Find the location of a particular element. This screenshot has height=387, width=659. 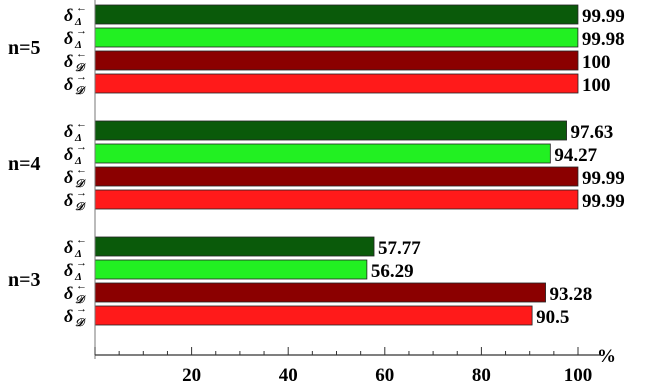

tick-label: 80 is located at coordinates (481, 375).